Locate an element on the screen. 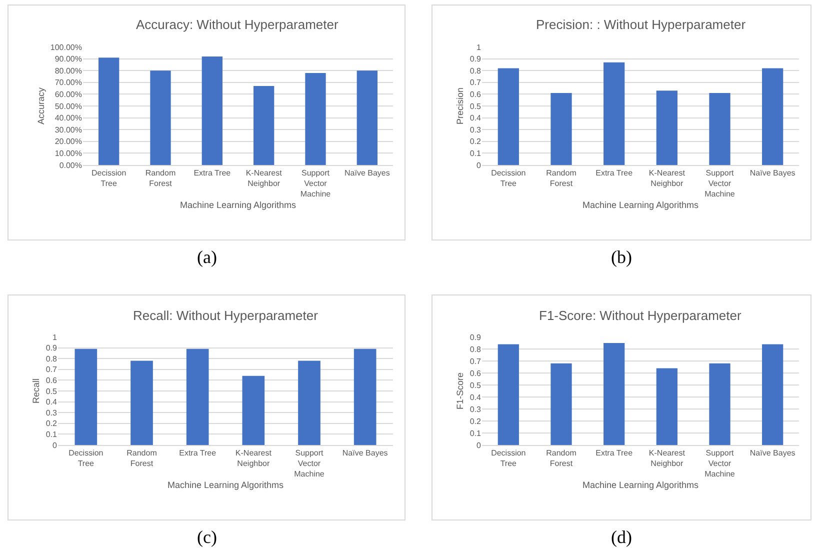  y-axis-title: Accuracy is located at coordinates (41, 105).